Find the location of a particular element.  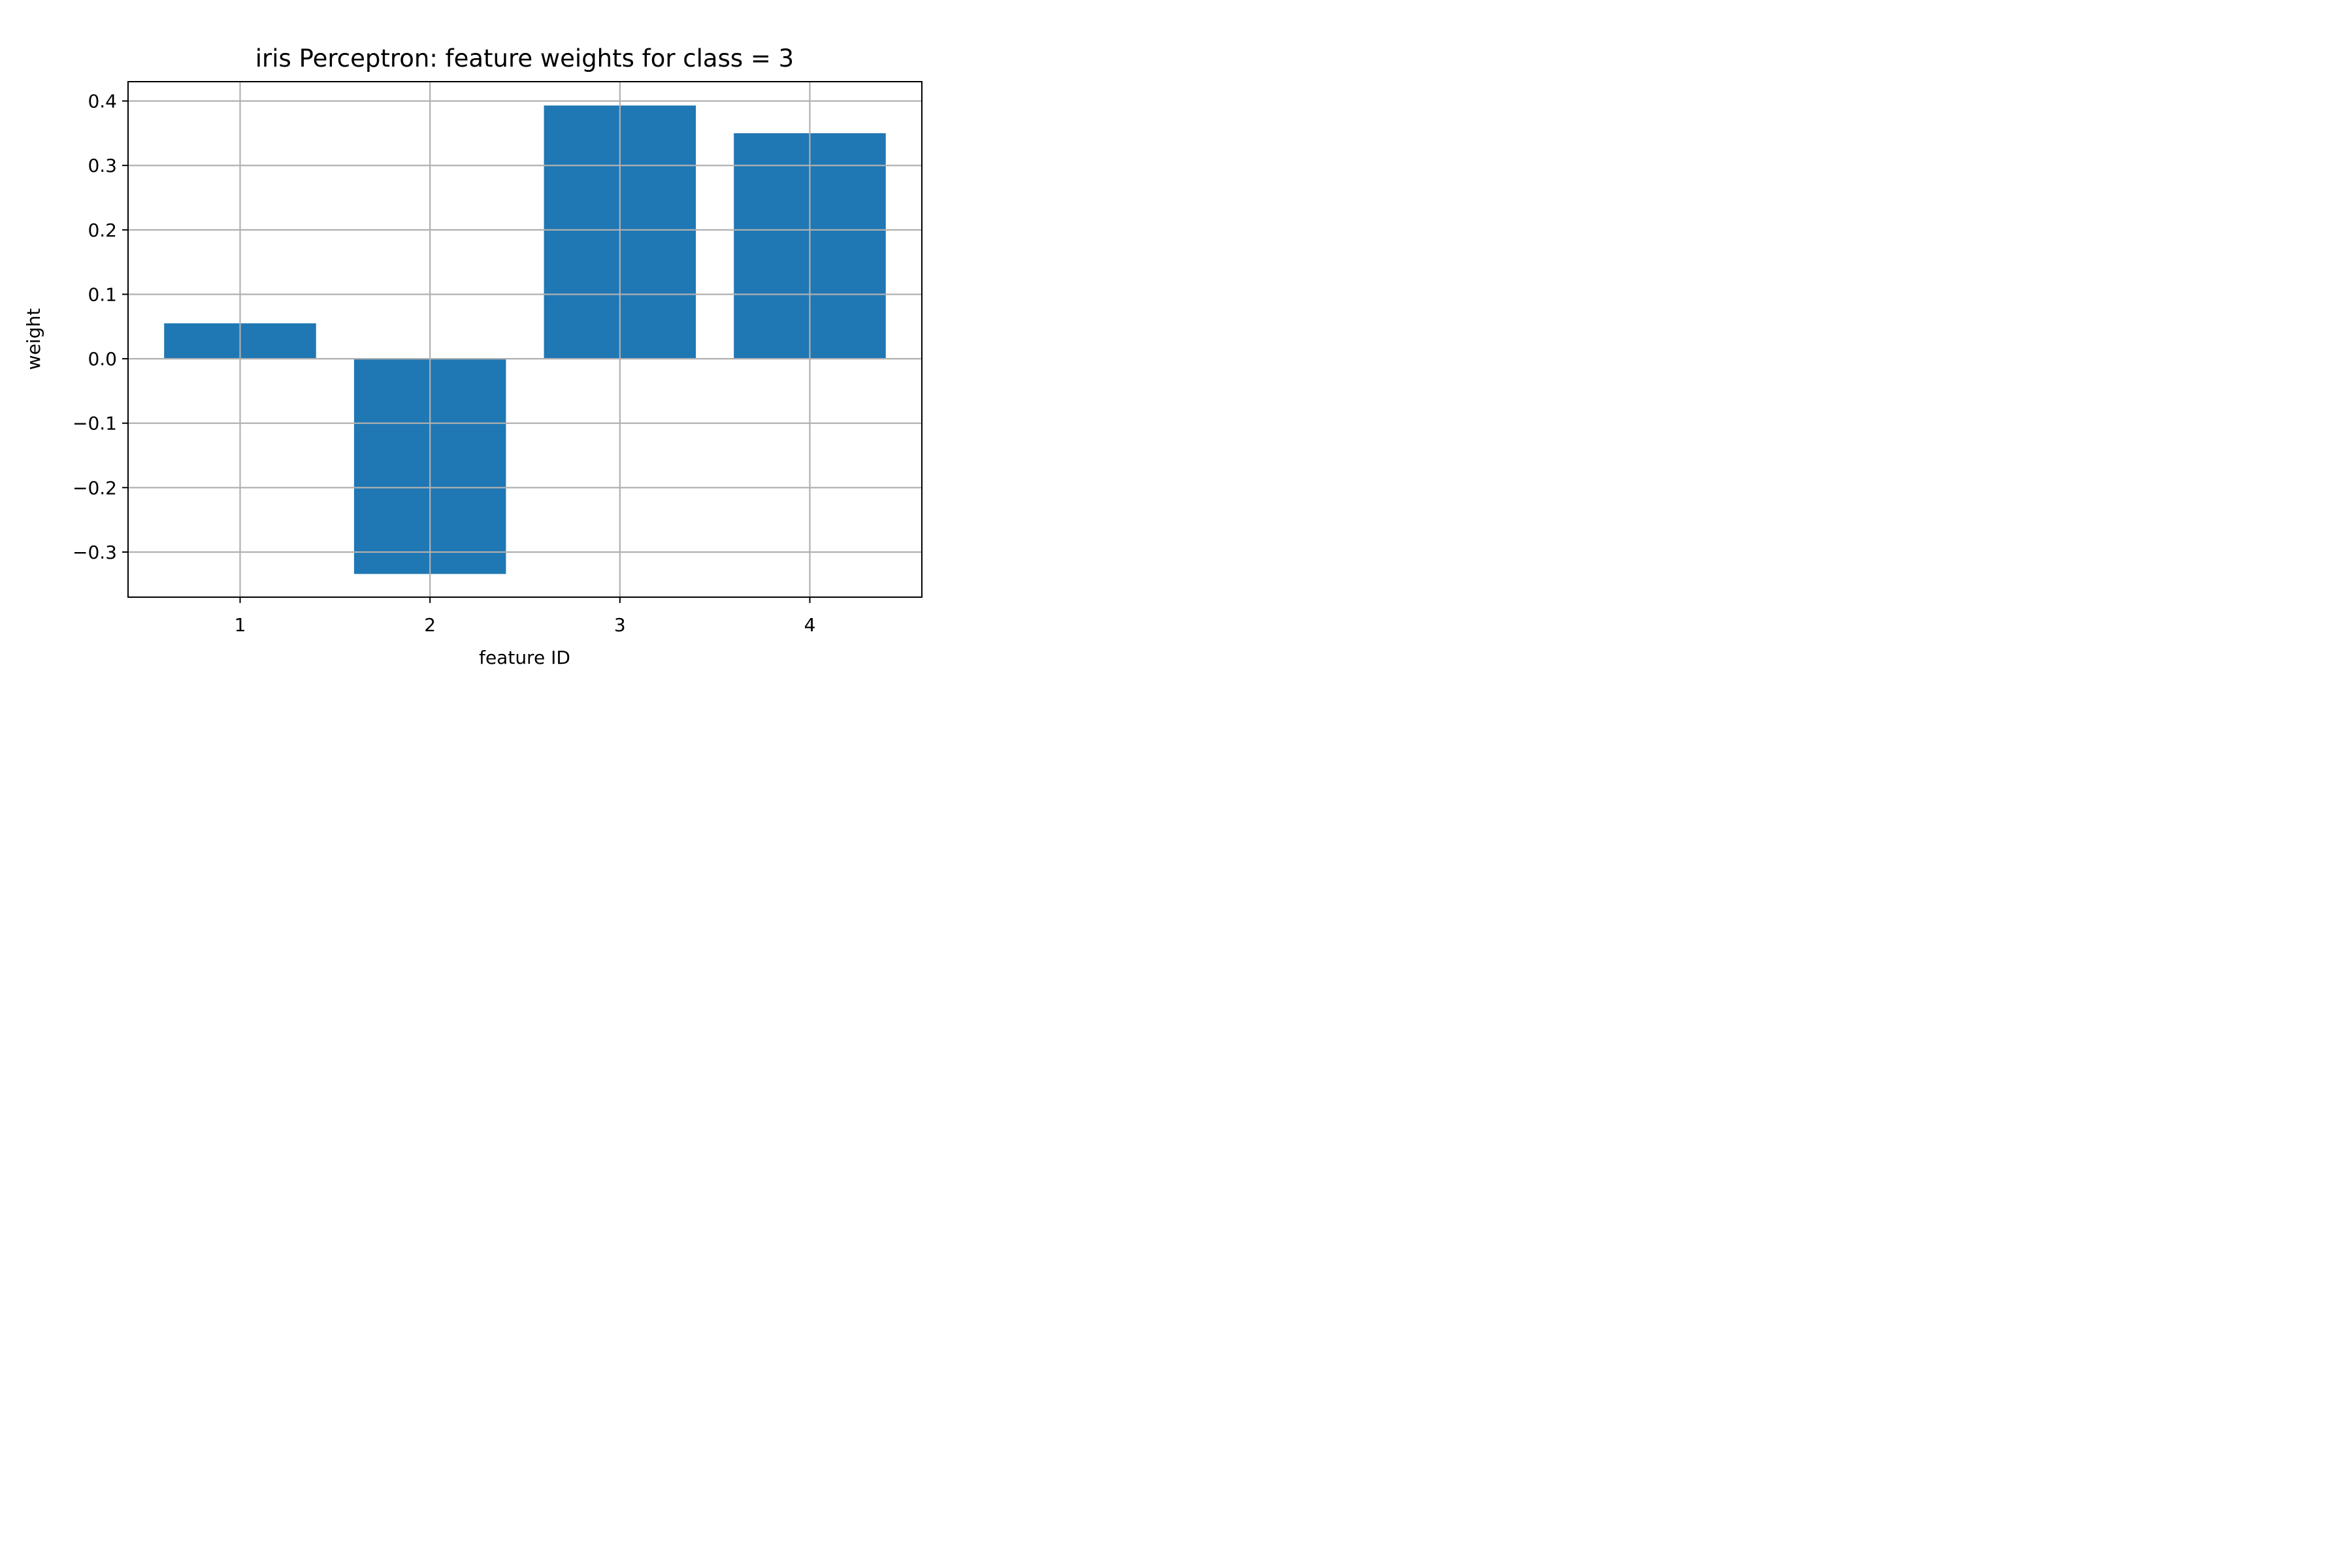

y-tick-label: 0.0 is located at coordinates (102, 359).